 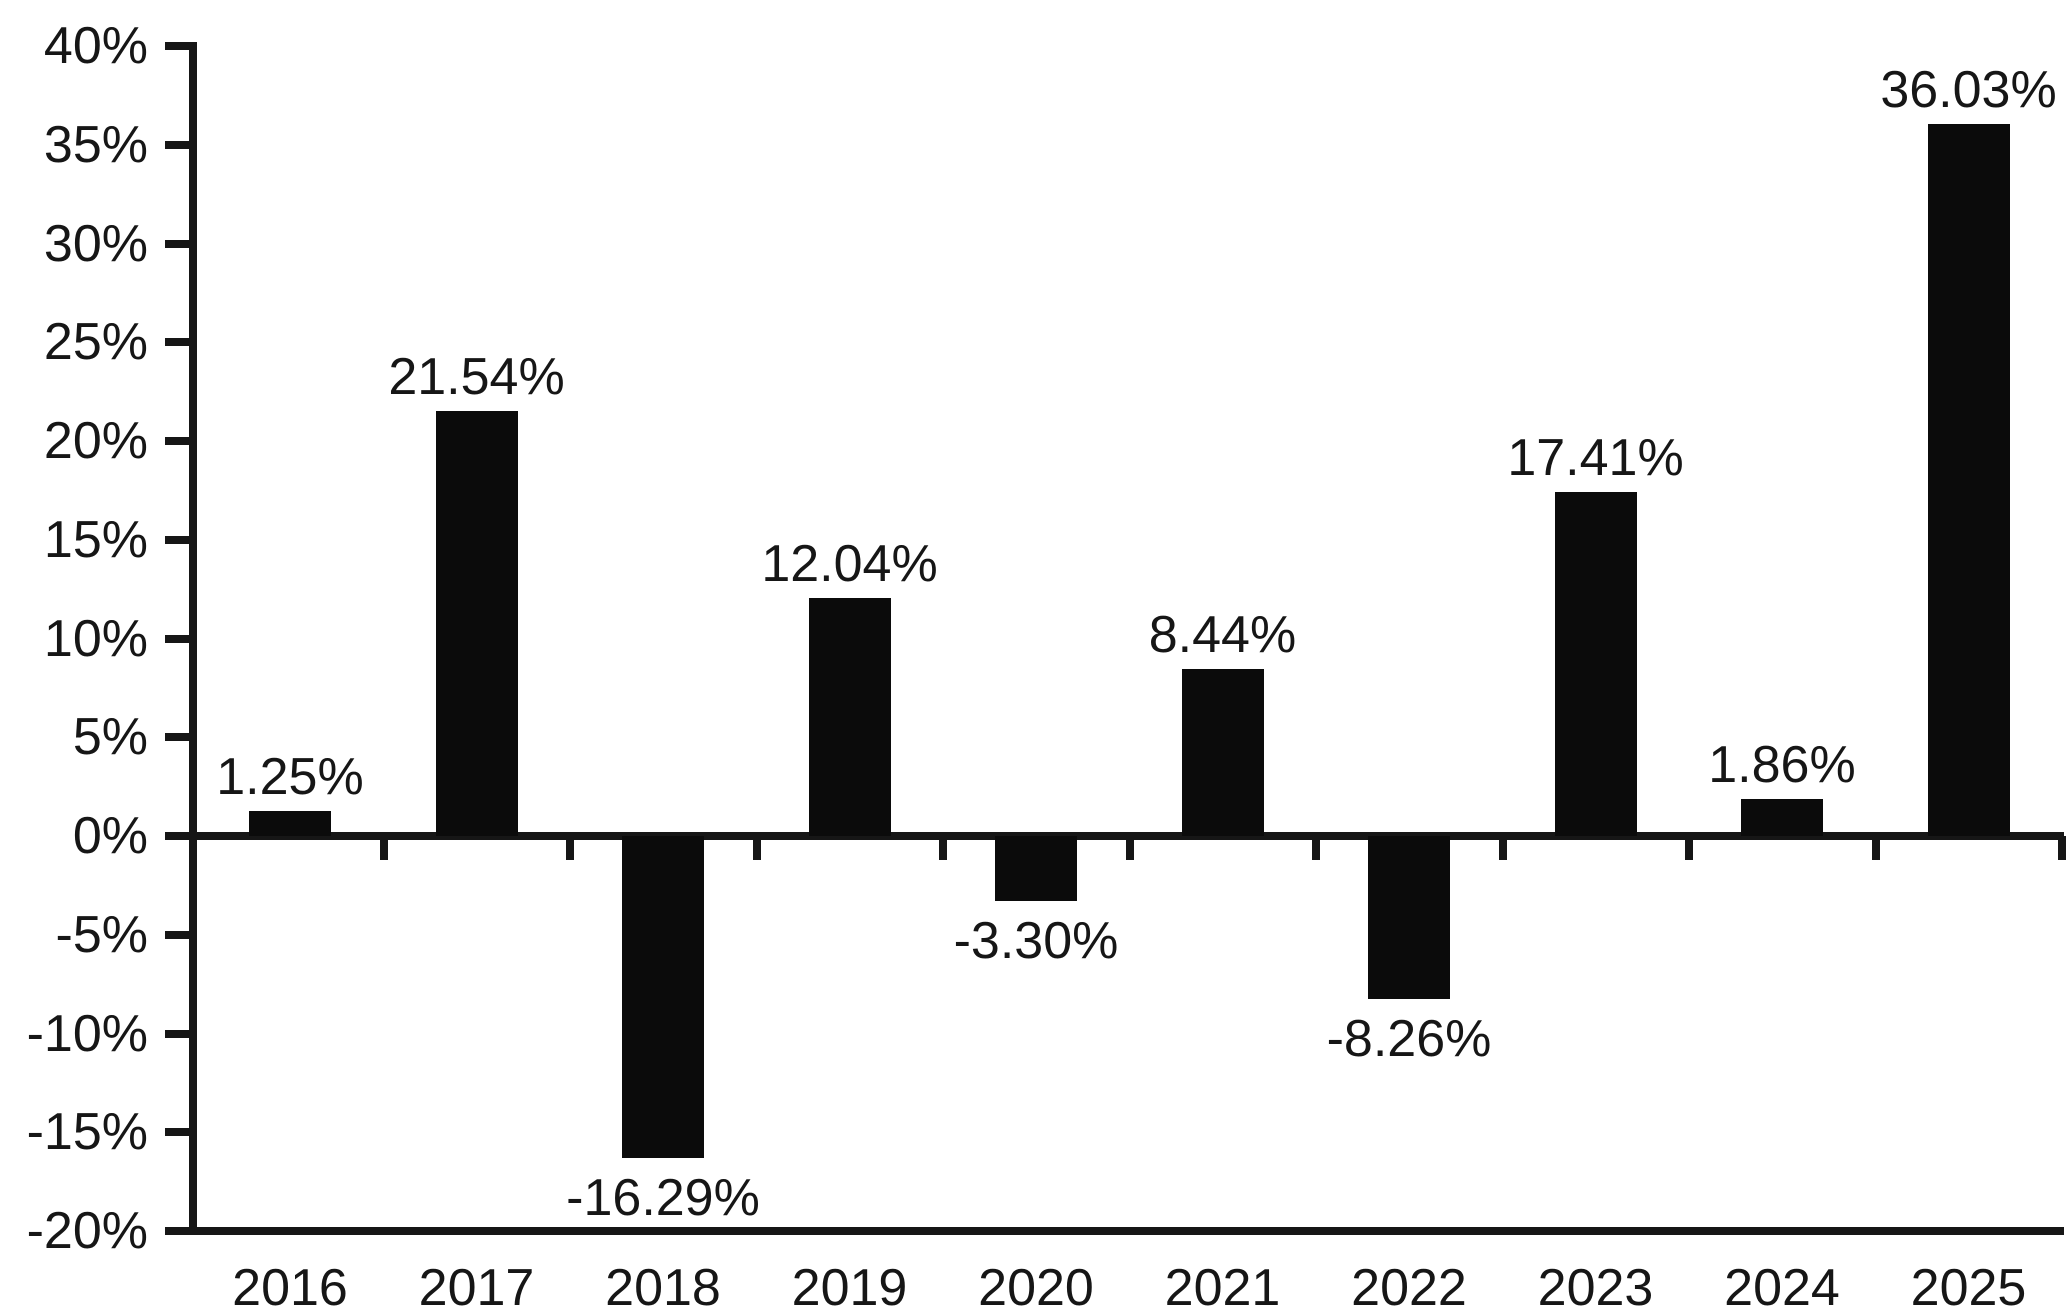 What do you see at coordinates (95, 144) in the screenshot?
I see `y-tick-label: 35%` at bounding box center [95, 144].